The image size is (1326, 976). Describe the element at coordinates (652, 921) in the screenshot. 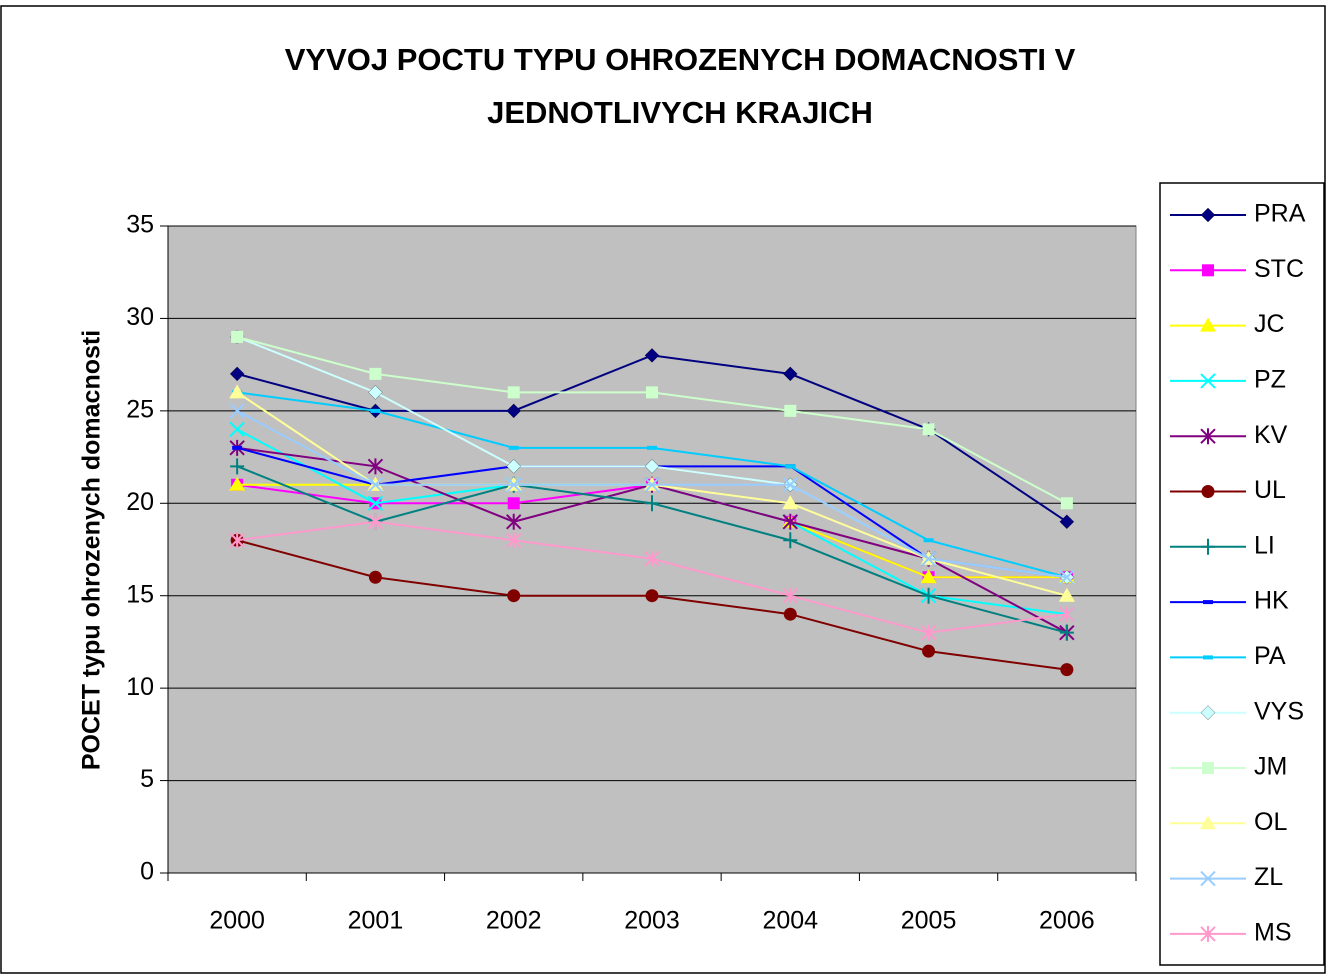

I see `x-tick-label: 2003` at that location.